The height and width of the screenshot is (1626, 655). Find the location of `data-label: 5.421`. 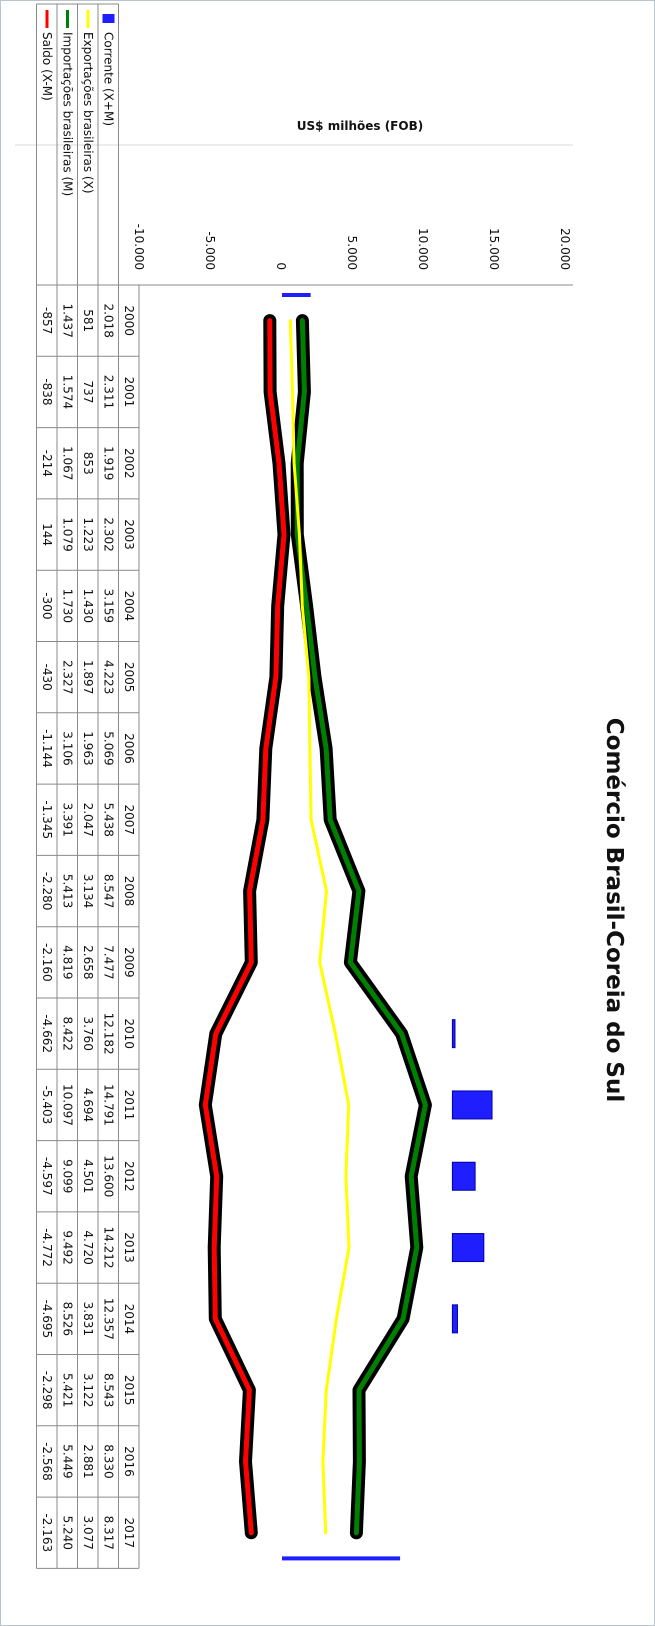

data-label: 5.421 is located at coordinates (68, 1390).